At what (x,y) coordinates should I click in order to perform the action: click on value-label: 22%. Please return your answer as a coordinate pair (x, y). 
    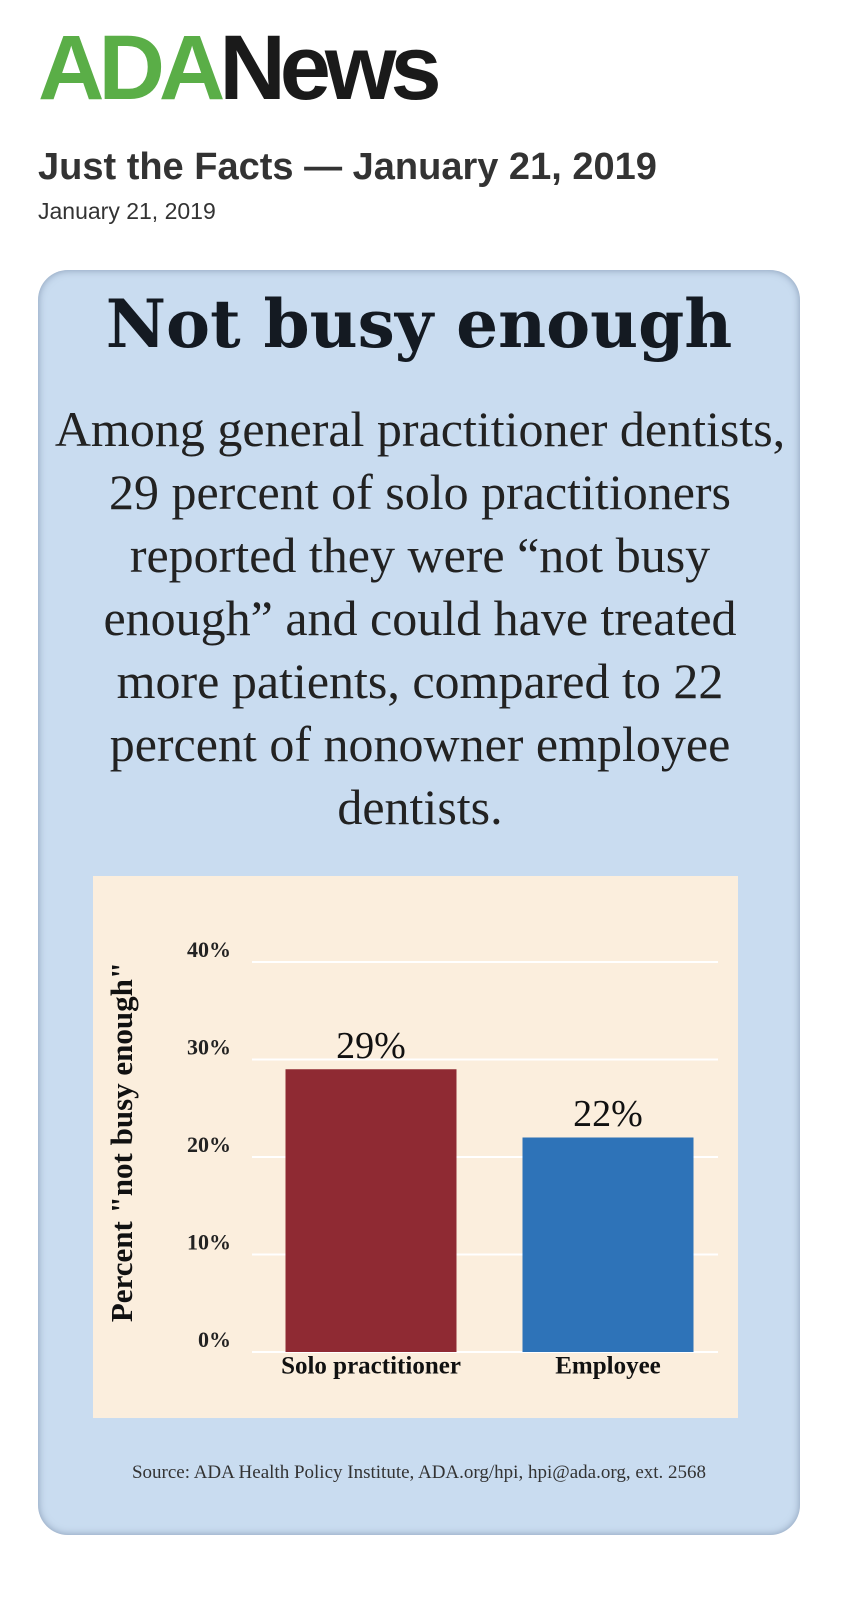
    Looking at the image, I should click on (608, 1114).